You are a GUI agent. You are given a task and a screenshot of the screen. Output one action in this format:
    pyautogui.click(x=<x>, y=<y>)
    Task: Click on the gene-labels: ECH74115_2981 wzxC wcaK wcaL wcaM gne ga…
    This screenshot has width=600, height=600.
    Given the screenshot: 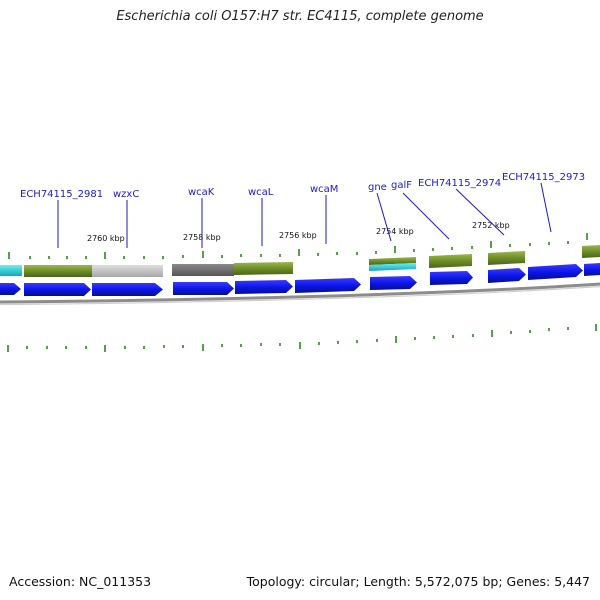 What is the action you would take?
    pyautogui.click(x=302, y=186)
    